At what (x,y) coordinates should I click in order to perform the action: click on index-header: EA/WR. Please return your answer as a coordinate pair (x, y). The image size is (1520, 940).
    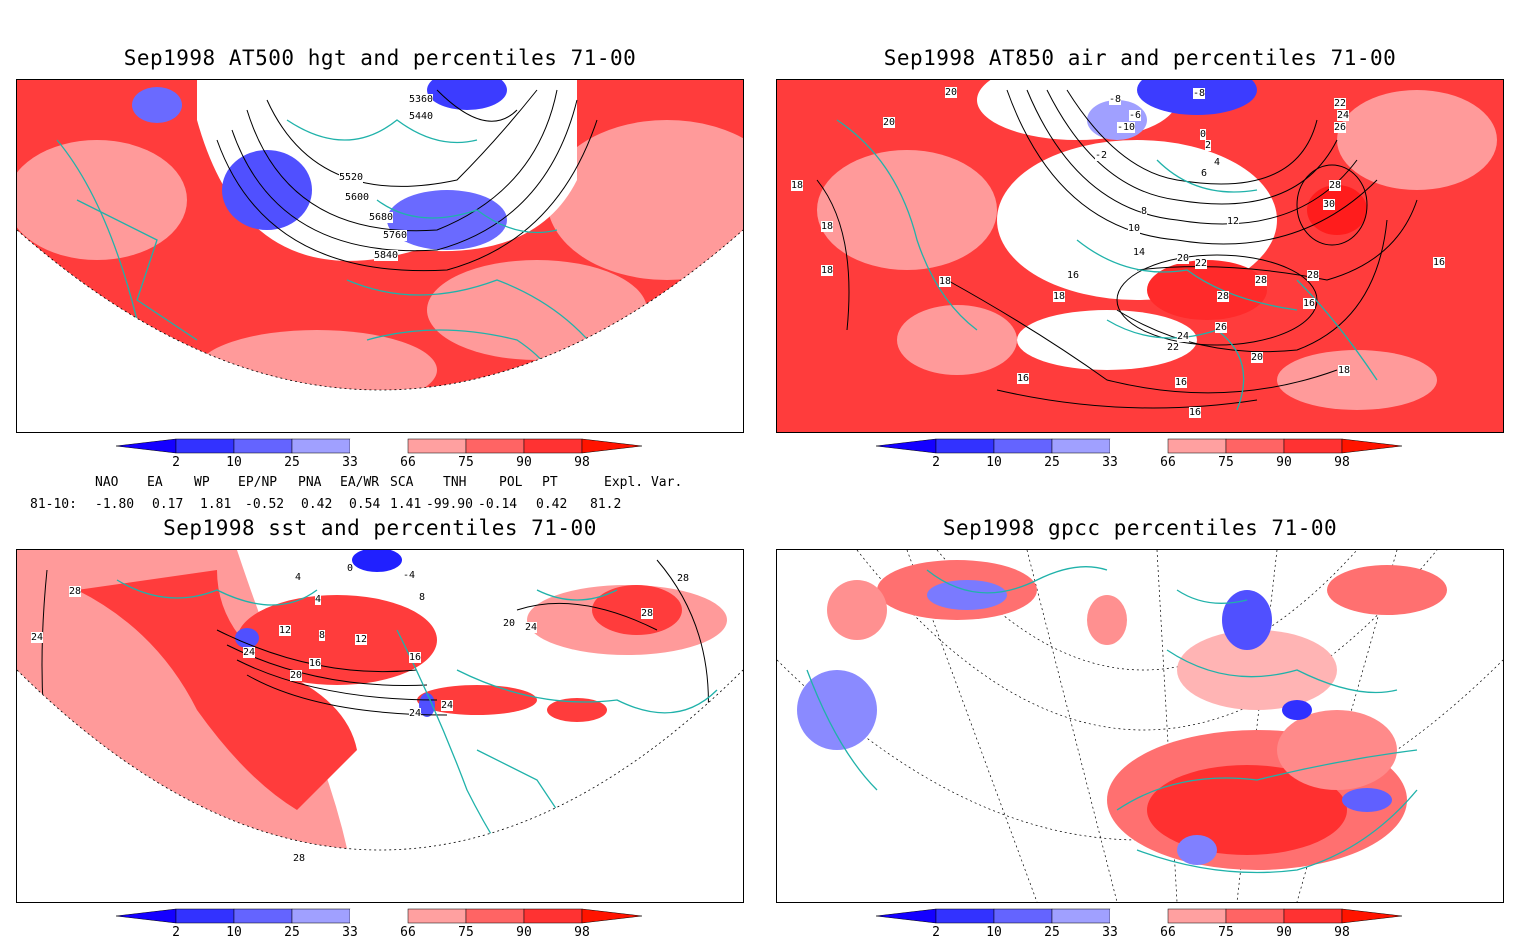
    Looking at the image, I should click on (360, 482).